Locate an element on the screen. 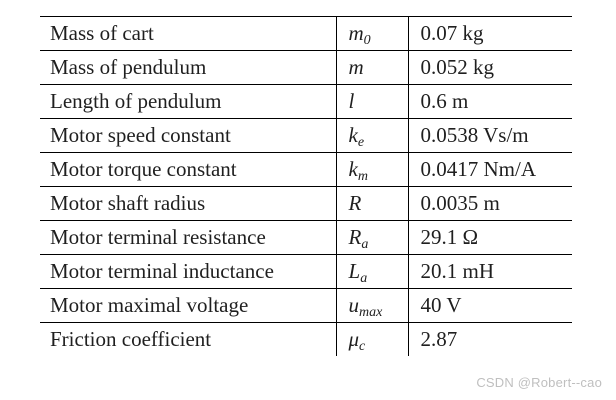  parameter-symbol: Ra is located at coordinates (372, 237).